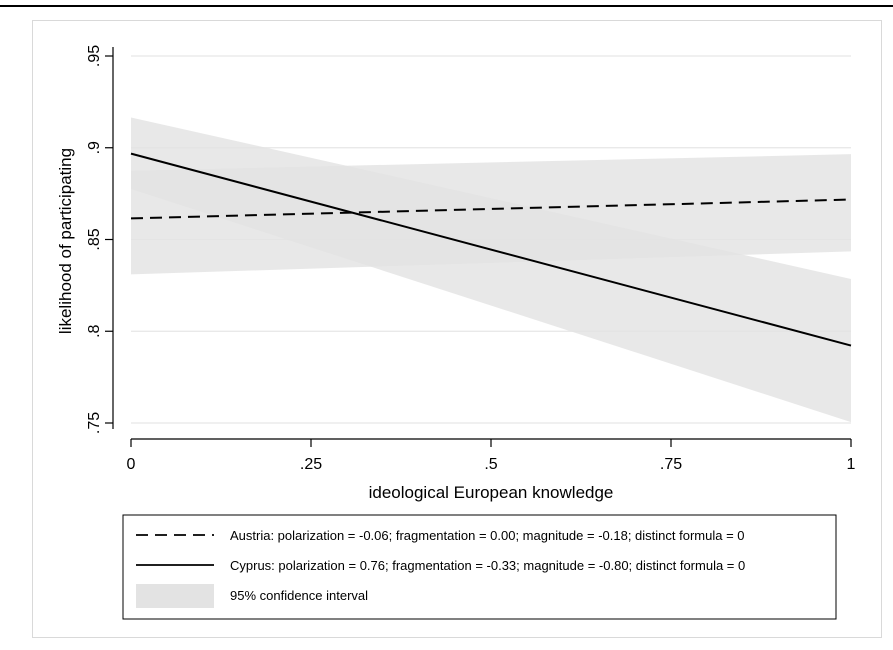 The width and height of the screenshot is (893, 650). I want to click on y-tick-label: .75, so click(94, 423).